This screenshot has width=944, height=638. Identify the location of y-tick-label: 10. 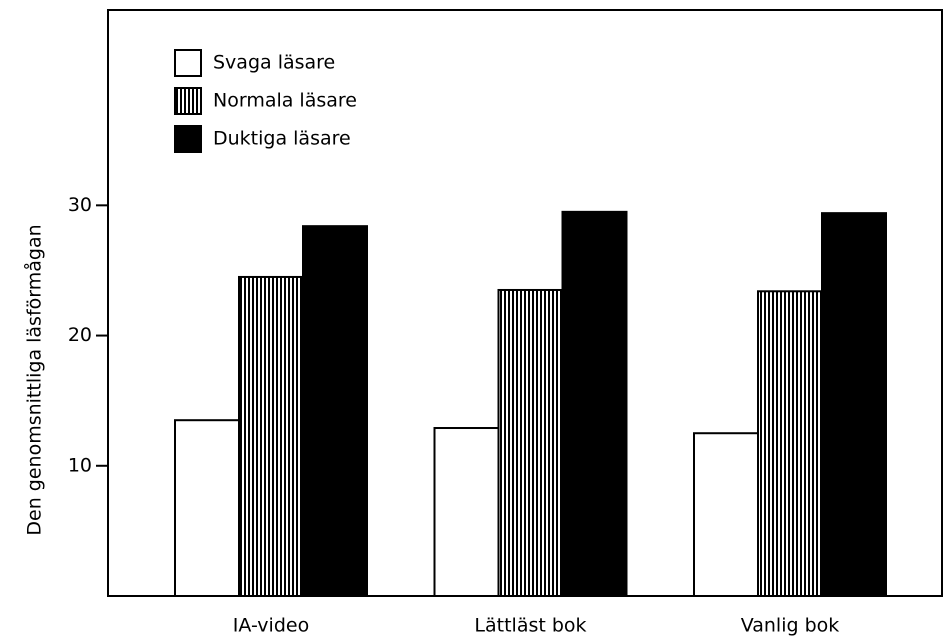
(80, 465).